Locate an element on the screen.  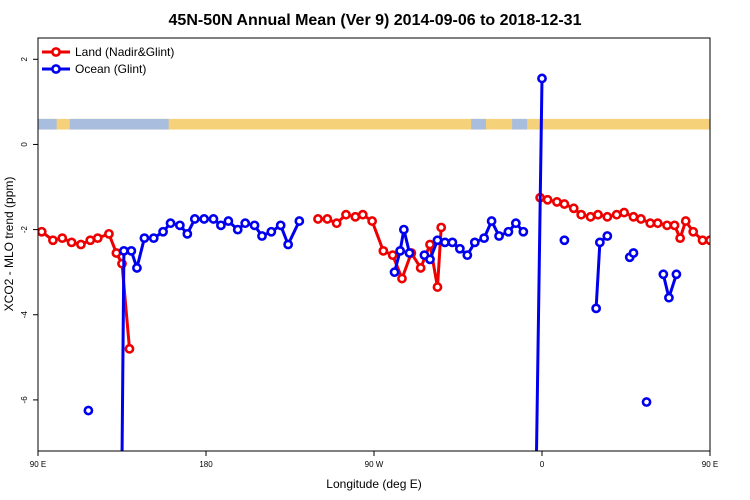
land-ocean-band is located at coordinates (374, 124).